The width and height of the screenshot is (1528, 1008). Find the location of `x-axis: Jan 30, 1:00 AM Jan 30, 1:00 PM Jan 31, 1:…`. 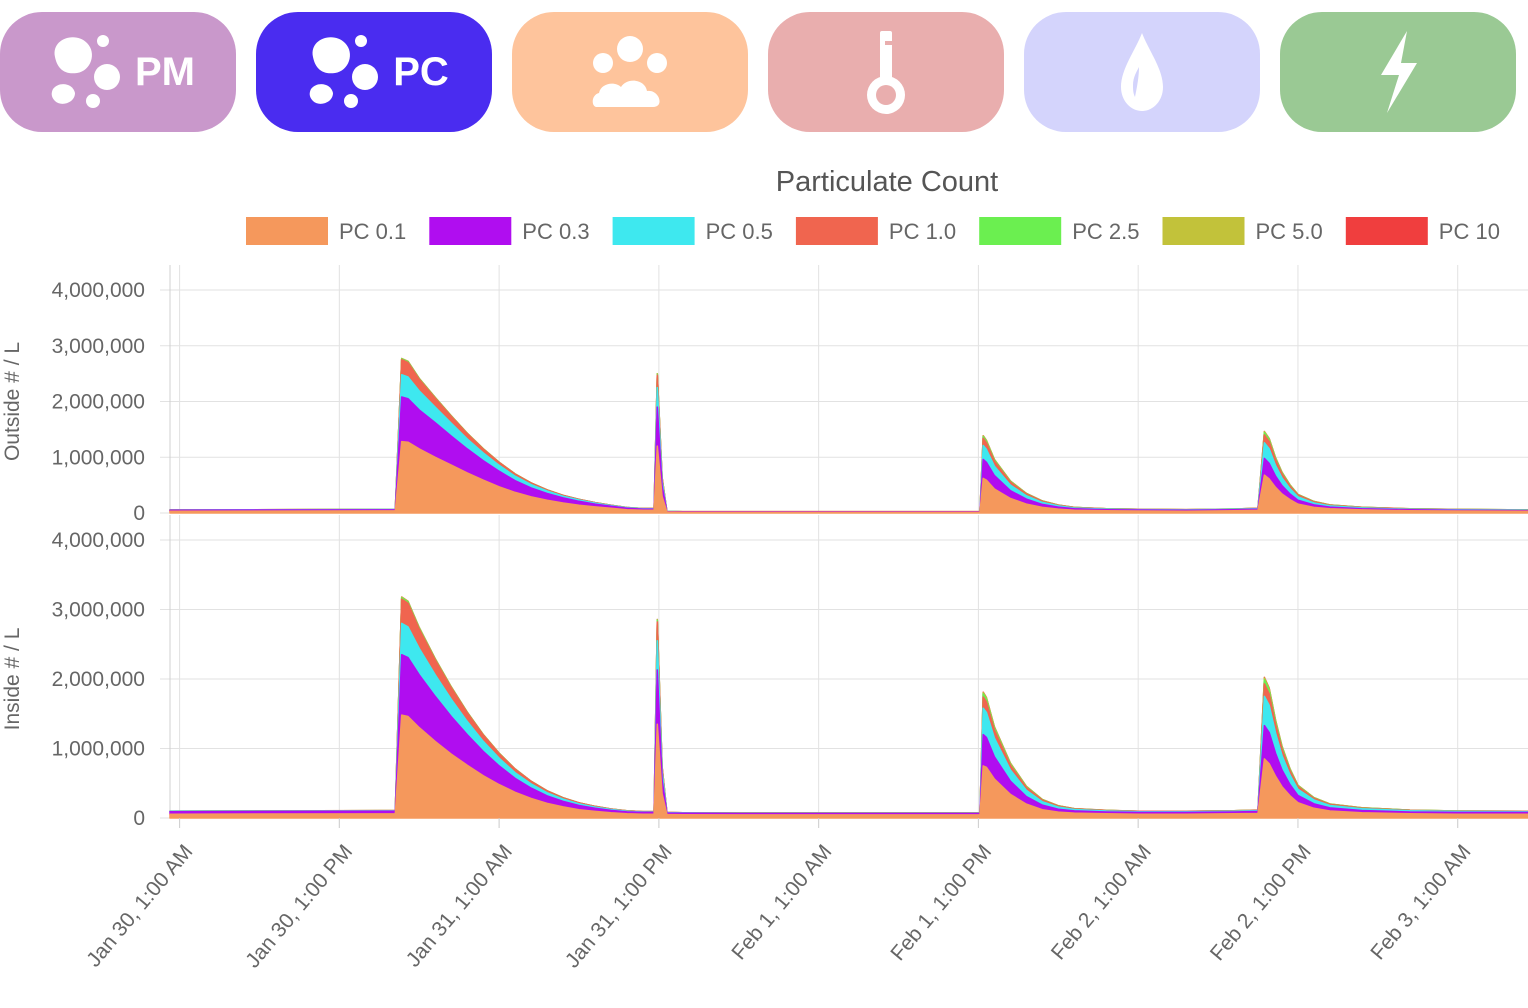

x-axis: Jan 30, 1:00 AM Jan 30, 1:00 PM Jan 31, 1:… is located at coordinates (779, 895).